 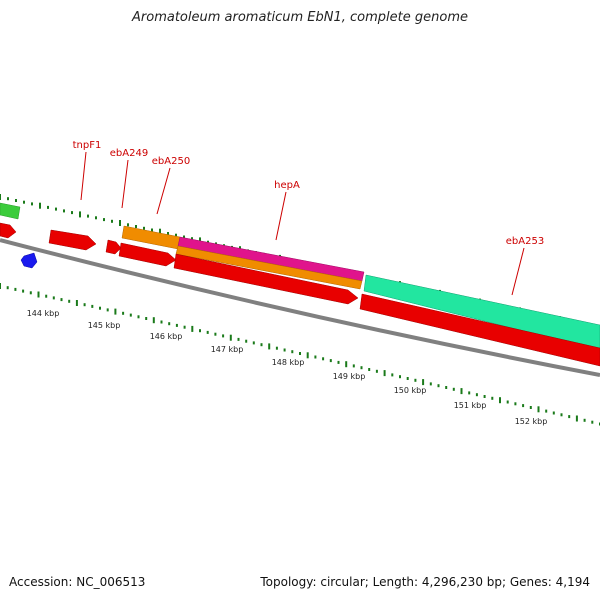 I want to click on gene-orange-ebA250, so click(x=269, y=267).